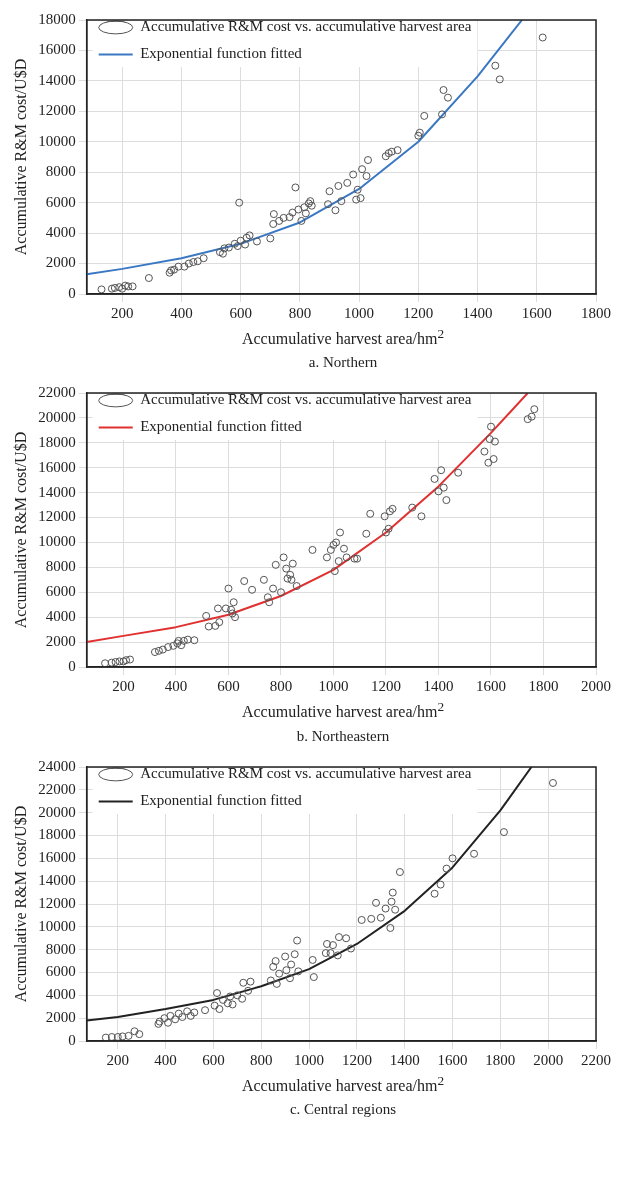 The width and height of the screenshot is (629, 1197). I want to click on y-tick-label: 24000, so click(57, 765).